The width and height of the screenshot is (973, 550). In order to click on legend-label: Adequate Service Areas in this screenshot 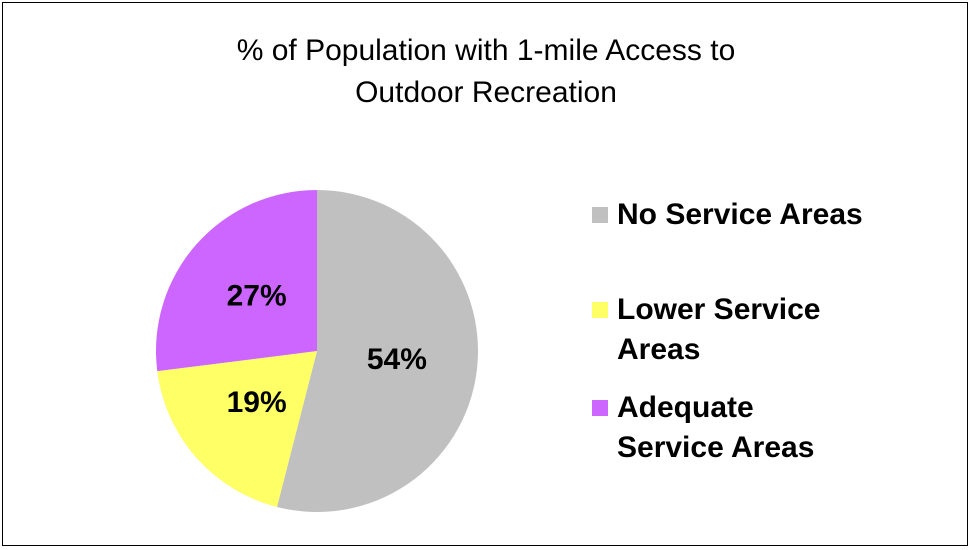, I will do `click(716, 427)`.